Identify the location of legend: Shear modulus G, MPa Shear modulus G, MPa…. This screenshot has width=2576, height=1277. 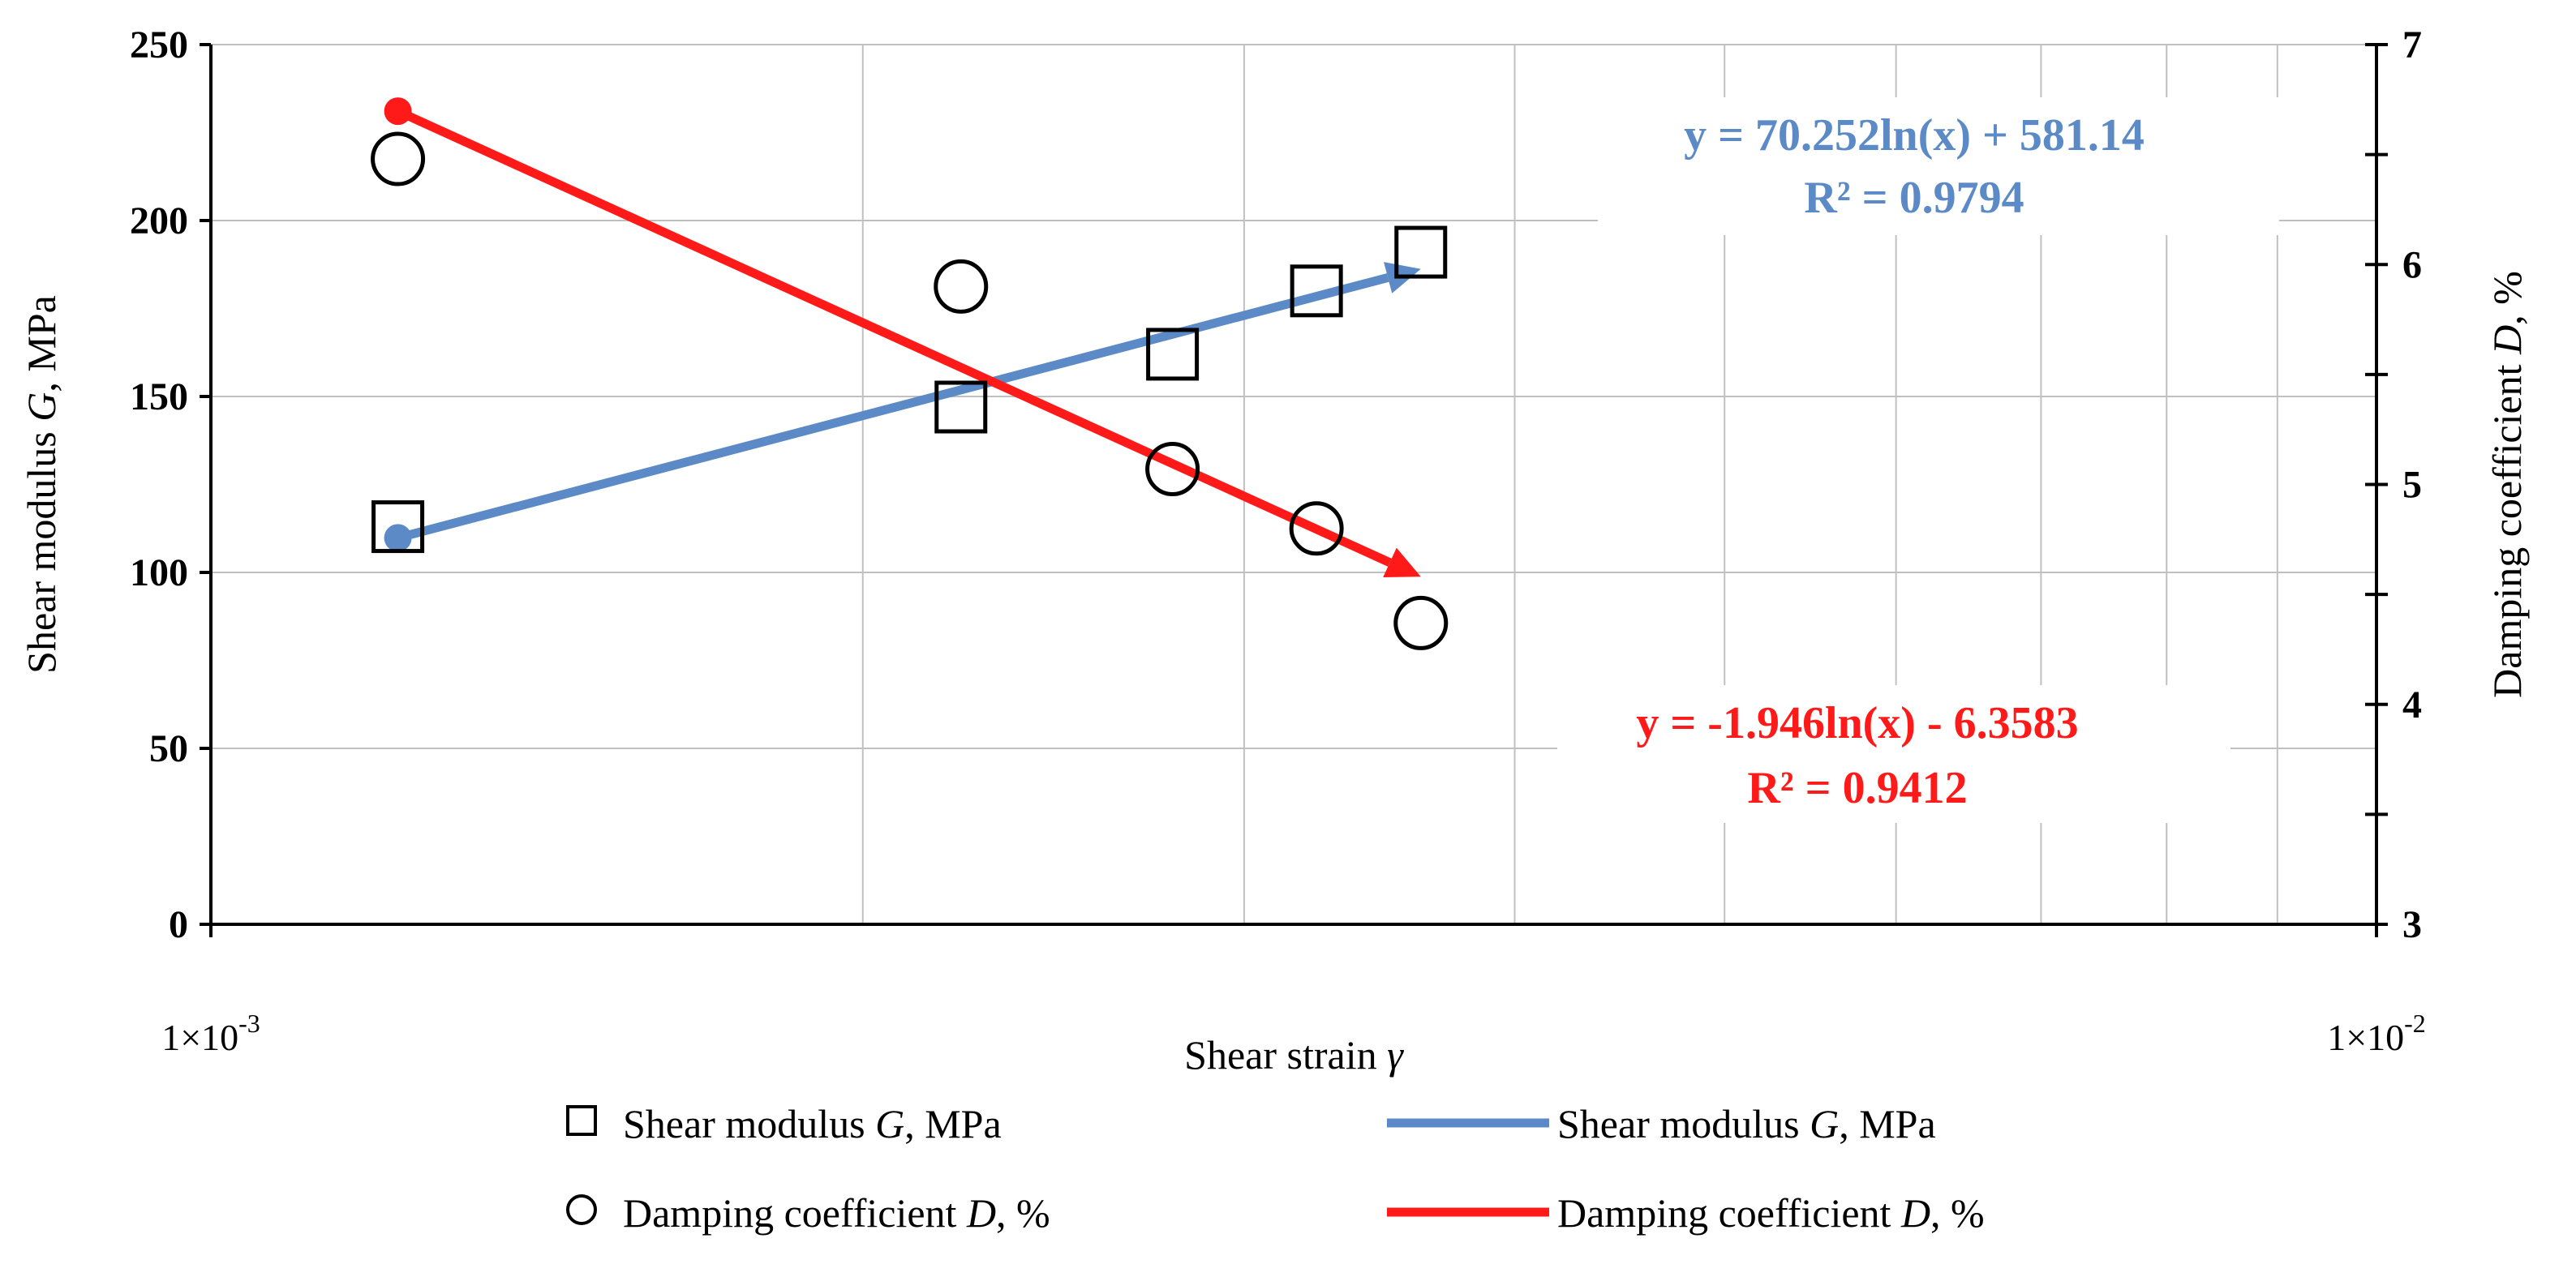
(1275, 1168).